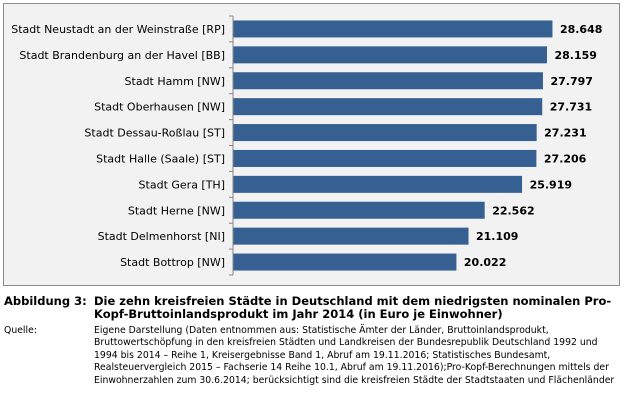 This screenshot has width=625, height=407. I want to click on value-label: 27.231, so click(565, 133).